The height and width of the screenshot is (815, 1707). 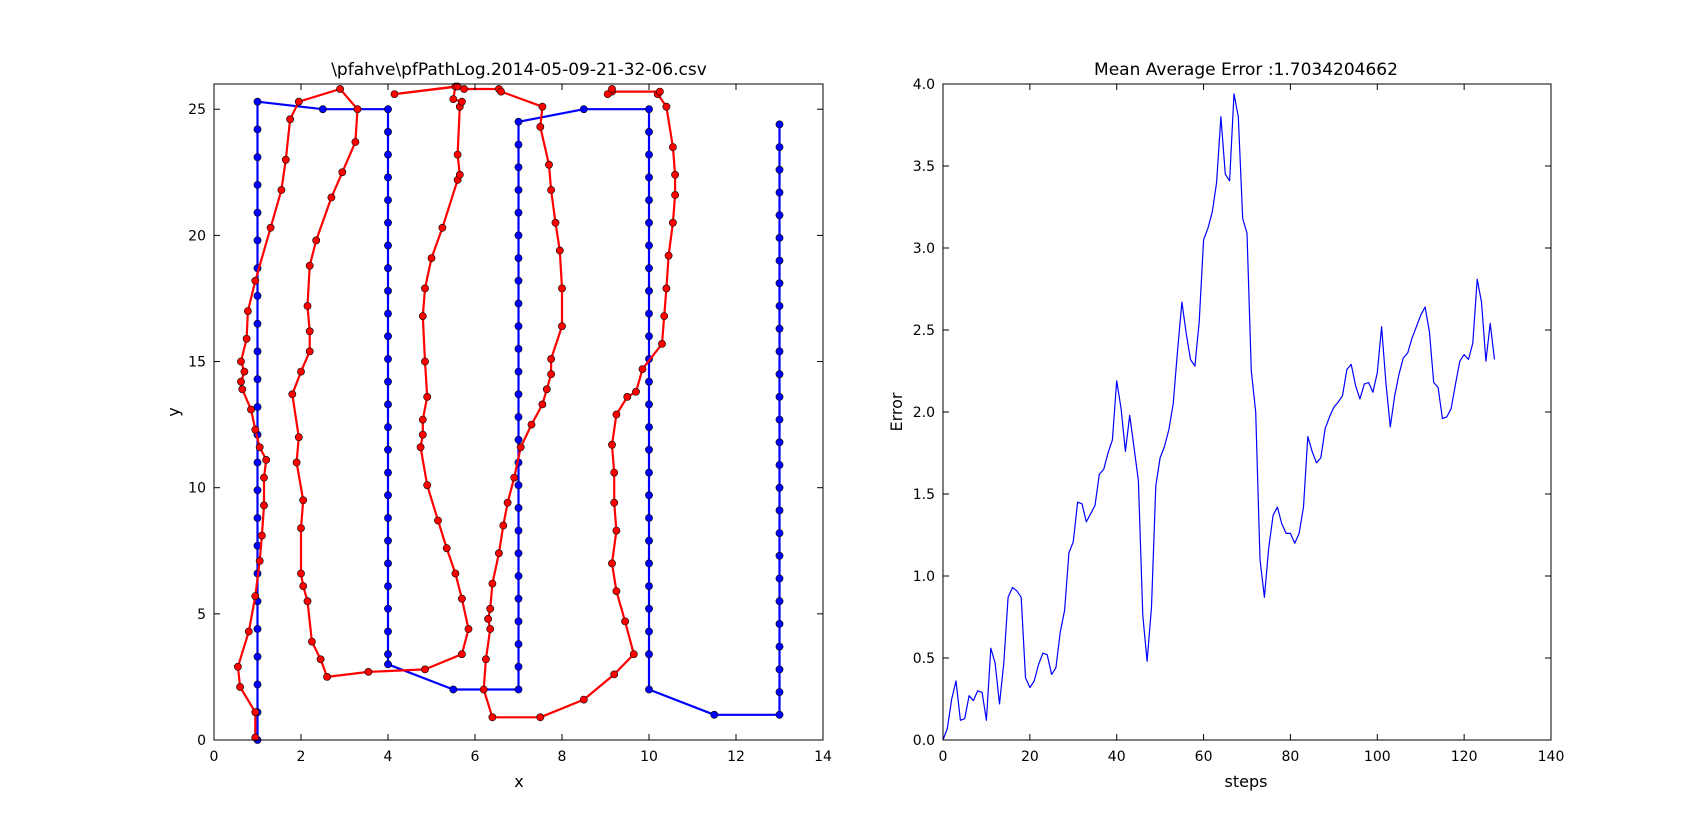 I want to click on y-tick-label: 1.0, so click(x=924, y=577).